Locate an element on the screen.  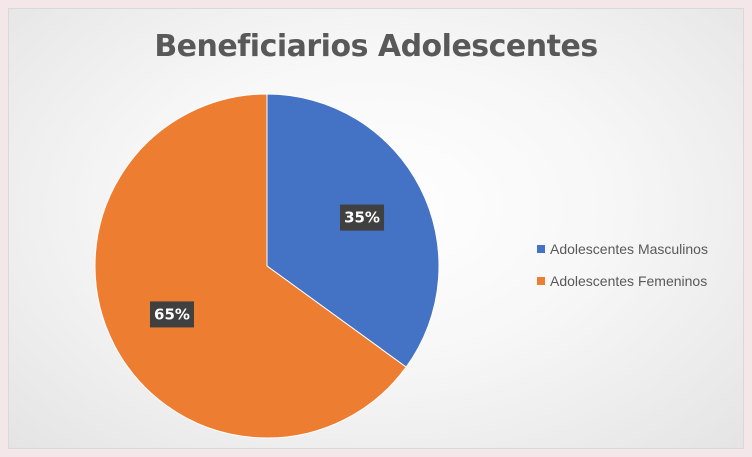
legend-label-masculinos: Adolescentes Masculinos is located at coordinates (629, 249).